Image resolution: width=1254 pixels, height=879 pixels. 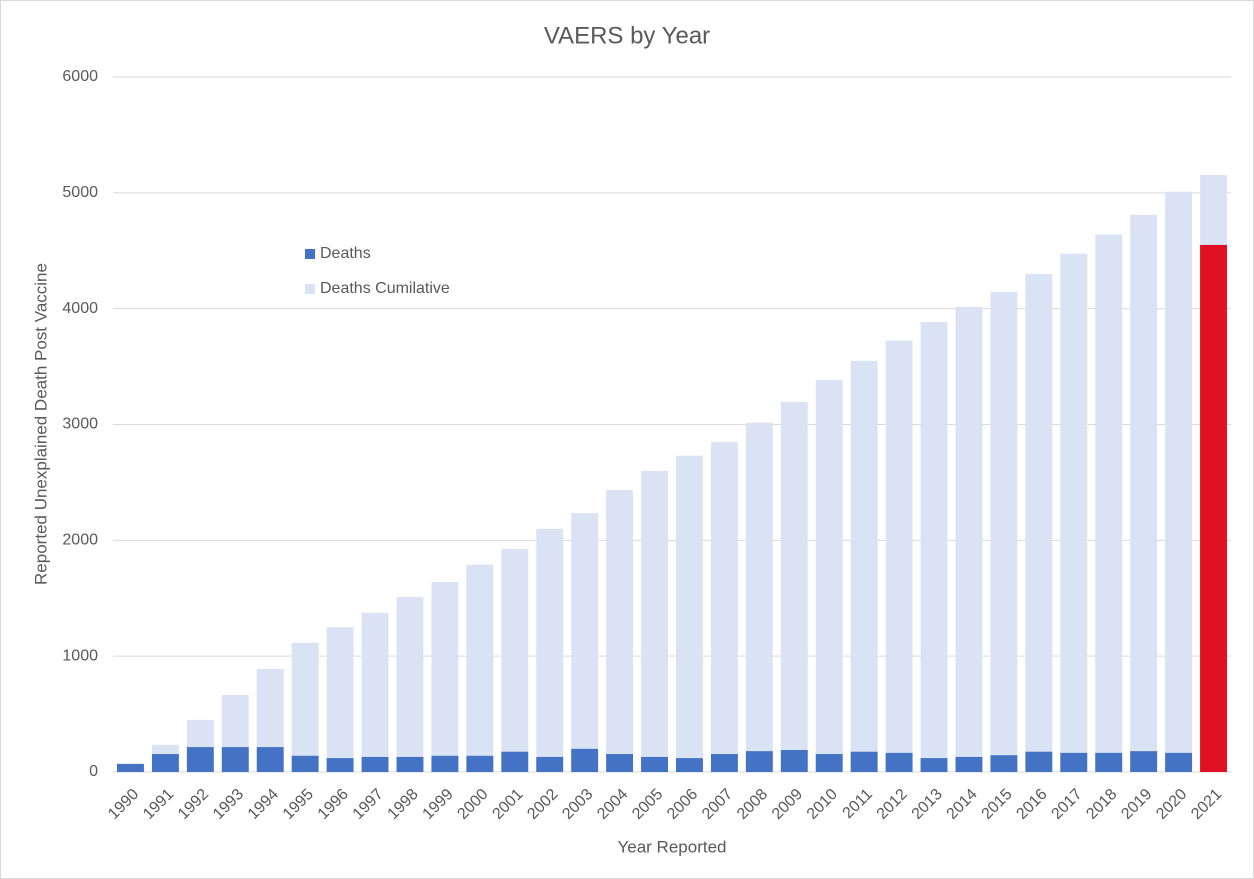 I want to click on x-axis-title: Year Reported, so click(x=671, y=846).